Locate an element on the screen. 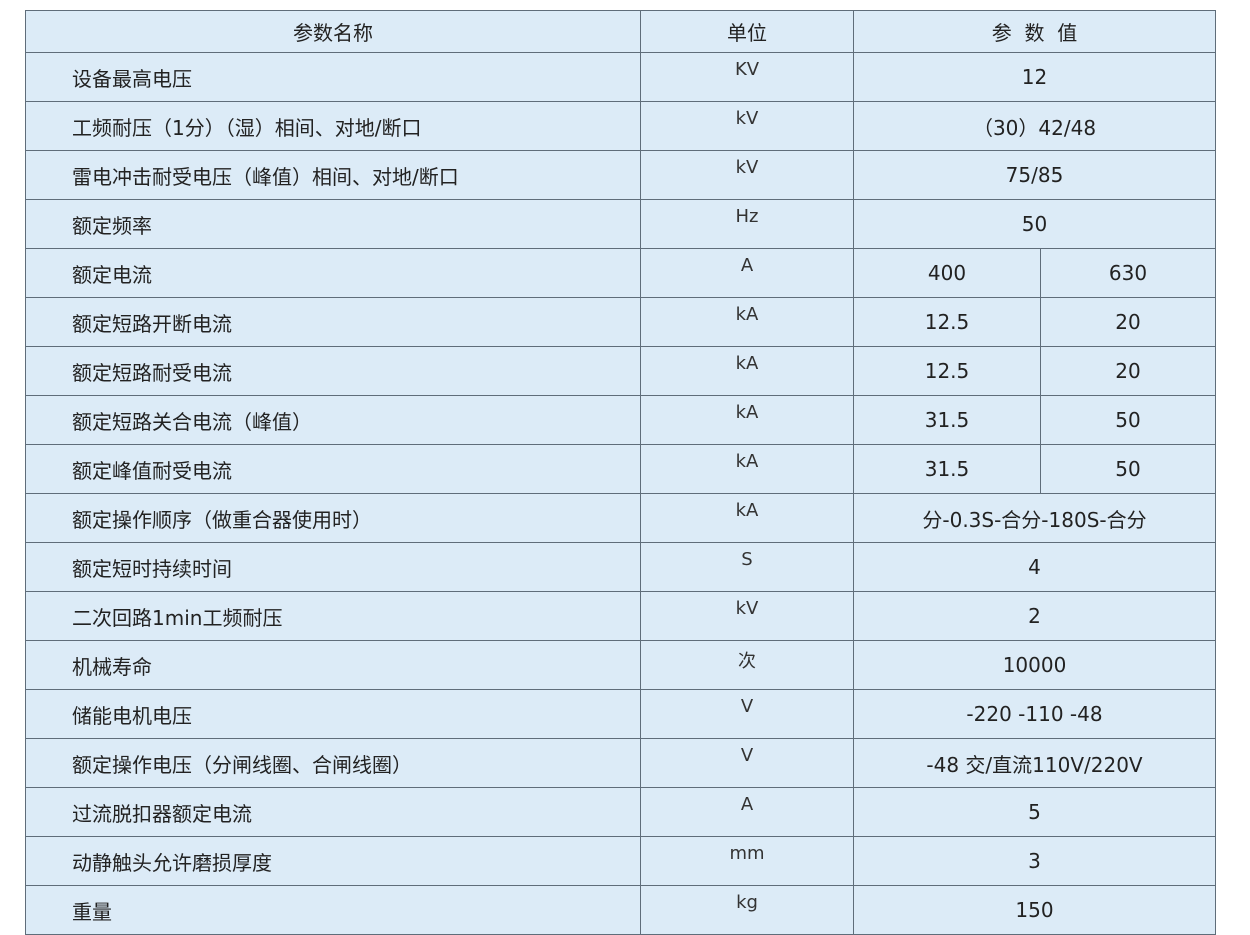 The width and height of the screenshot is (1250, 935). param-value: 5 is located at coordinates (1034, 812).